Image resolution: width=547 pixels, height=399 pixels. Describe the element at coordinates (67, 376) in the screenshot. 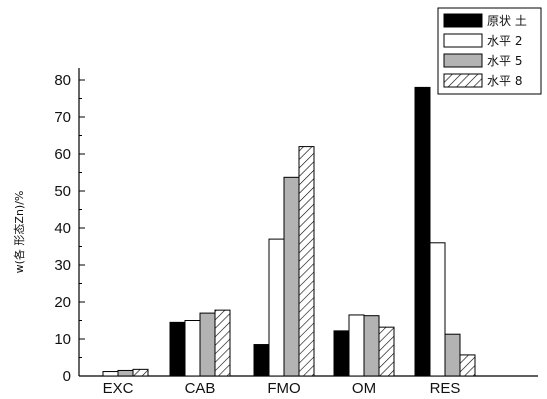

I see `y-tick-label: 0` at that location.